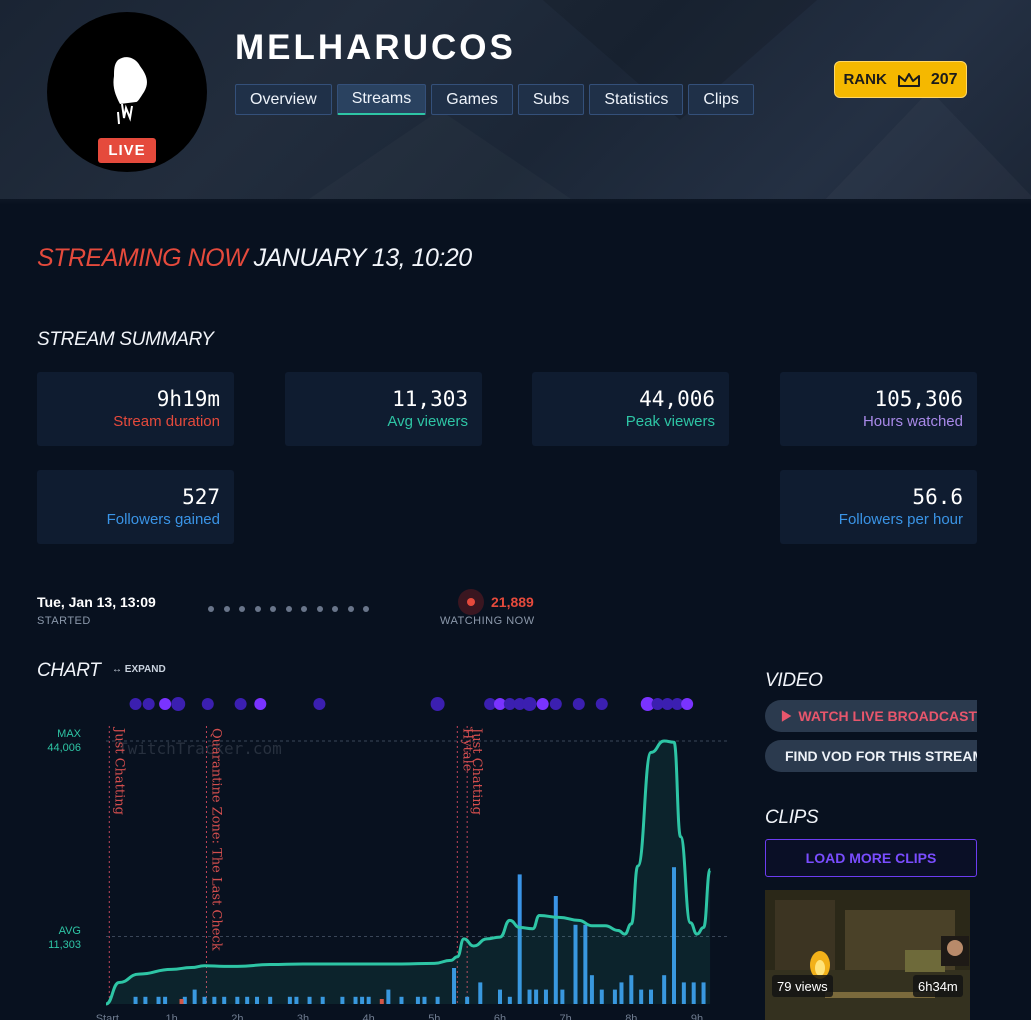 The width and height of the screenshot is (1031, 1020). What do you see at coordinates (135, 507) in the screenshot?
I see `stat-card-followers-gained: 527 Followers gained` at bounding box center [135, 507].